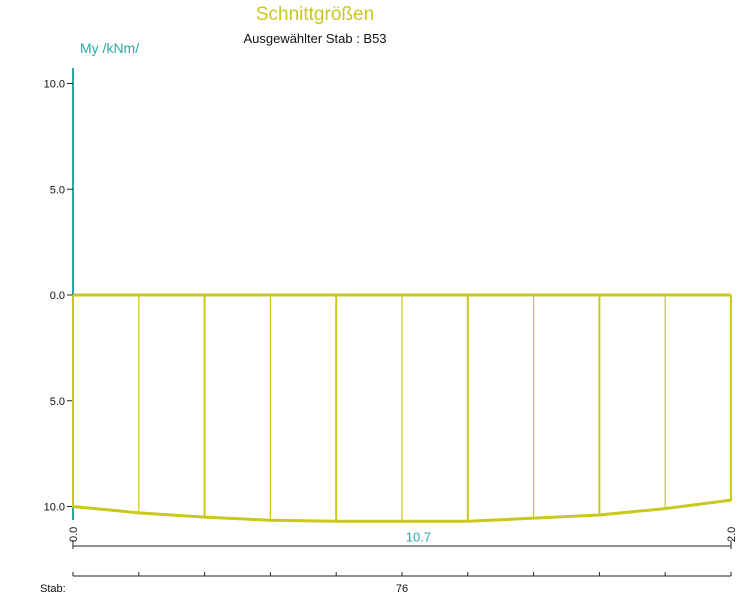 Image resolution: width=742 pixels, height=598 pixels. I want to click on y-axis-label: My /kNm/, so click(109, 48).